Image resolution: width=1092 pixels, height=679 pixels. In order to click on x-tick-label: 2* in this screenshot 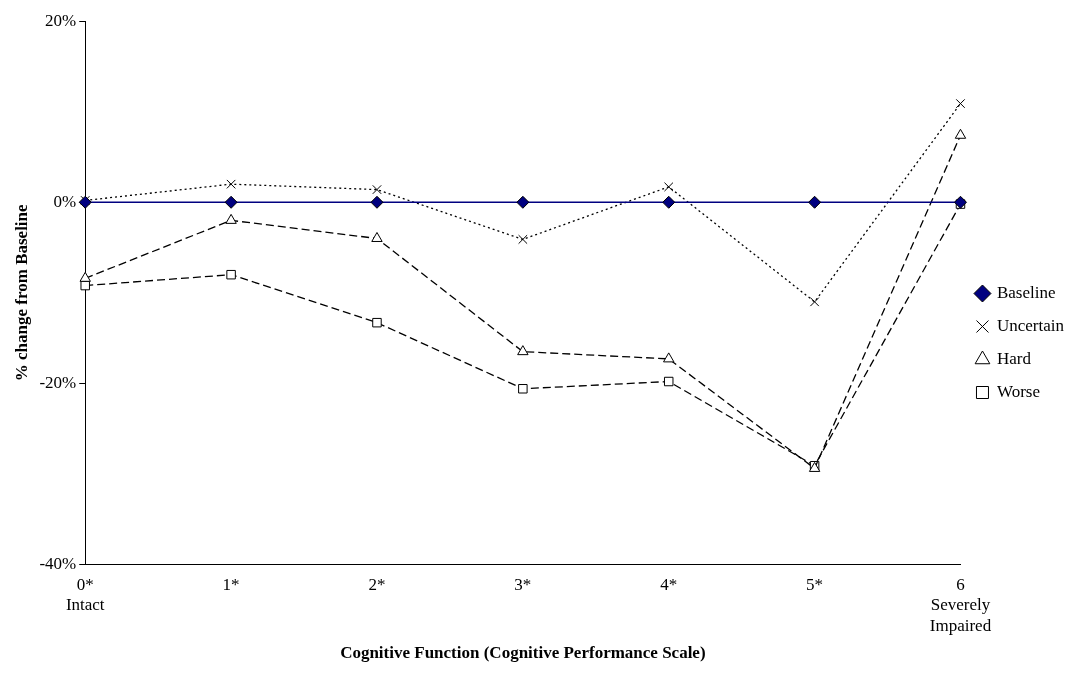, I will do `click(377, 585)`.